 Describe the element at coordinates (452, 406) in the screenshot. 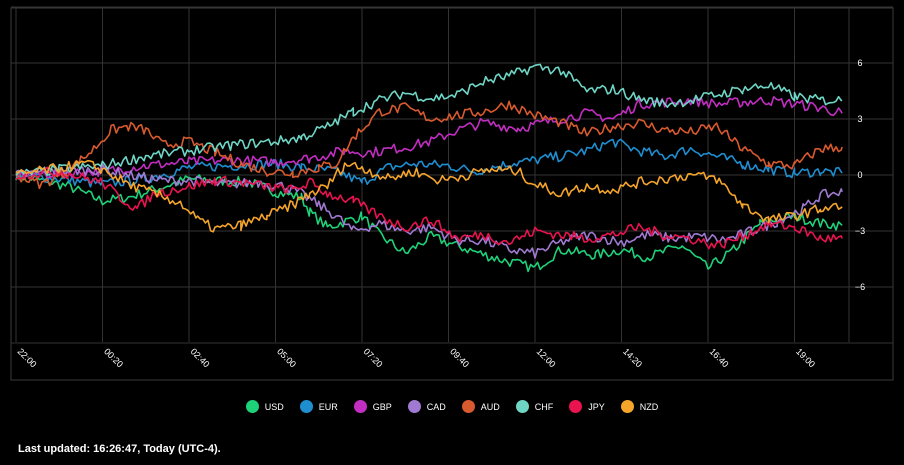

I see `legend: USD EUR GBP CAD AUD CHF JPY NZD` at that location.